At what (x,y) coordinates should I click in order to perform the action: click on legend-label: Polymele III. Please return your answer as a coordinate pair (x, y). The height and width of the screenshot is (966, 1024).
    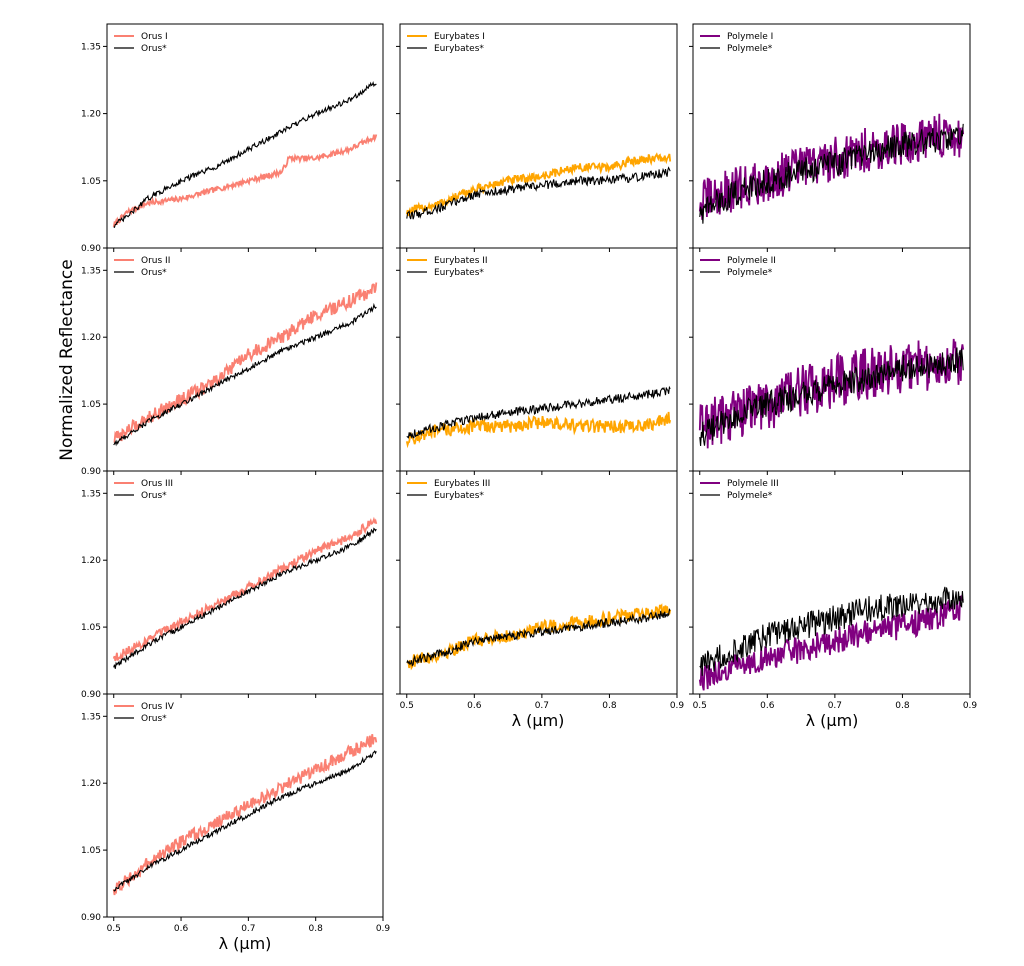
    Looking at the image, I should click on (753, 484).